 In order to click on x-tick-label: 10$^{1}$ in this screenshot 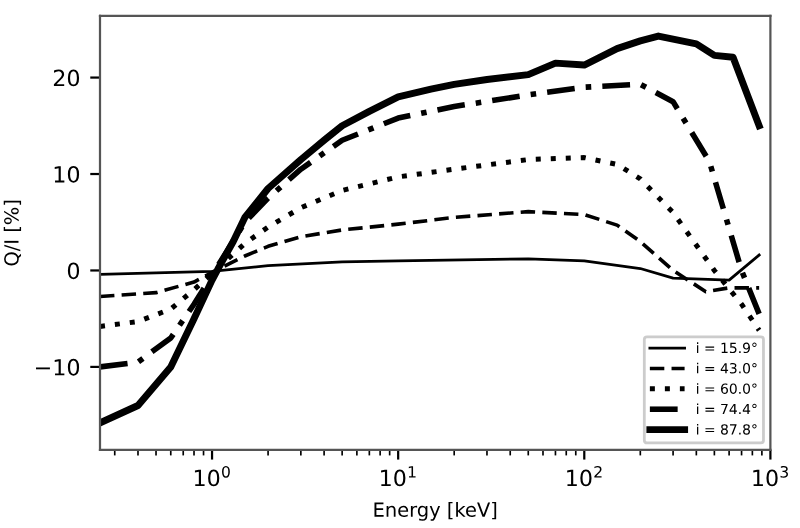, I will do `click(398, 476)`.